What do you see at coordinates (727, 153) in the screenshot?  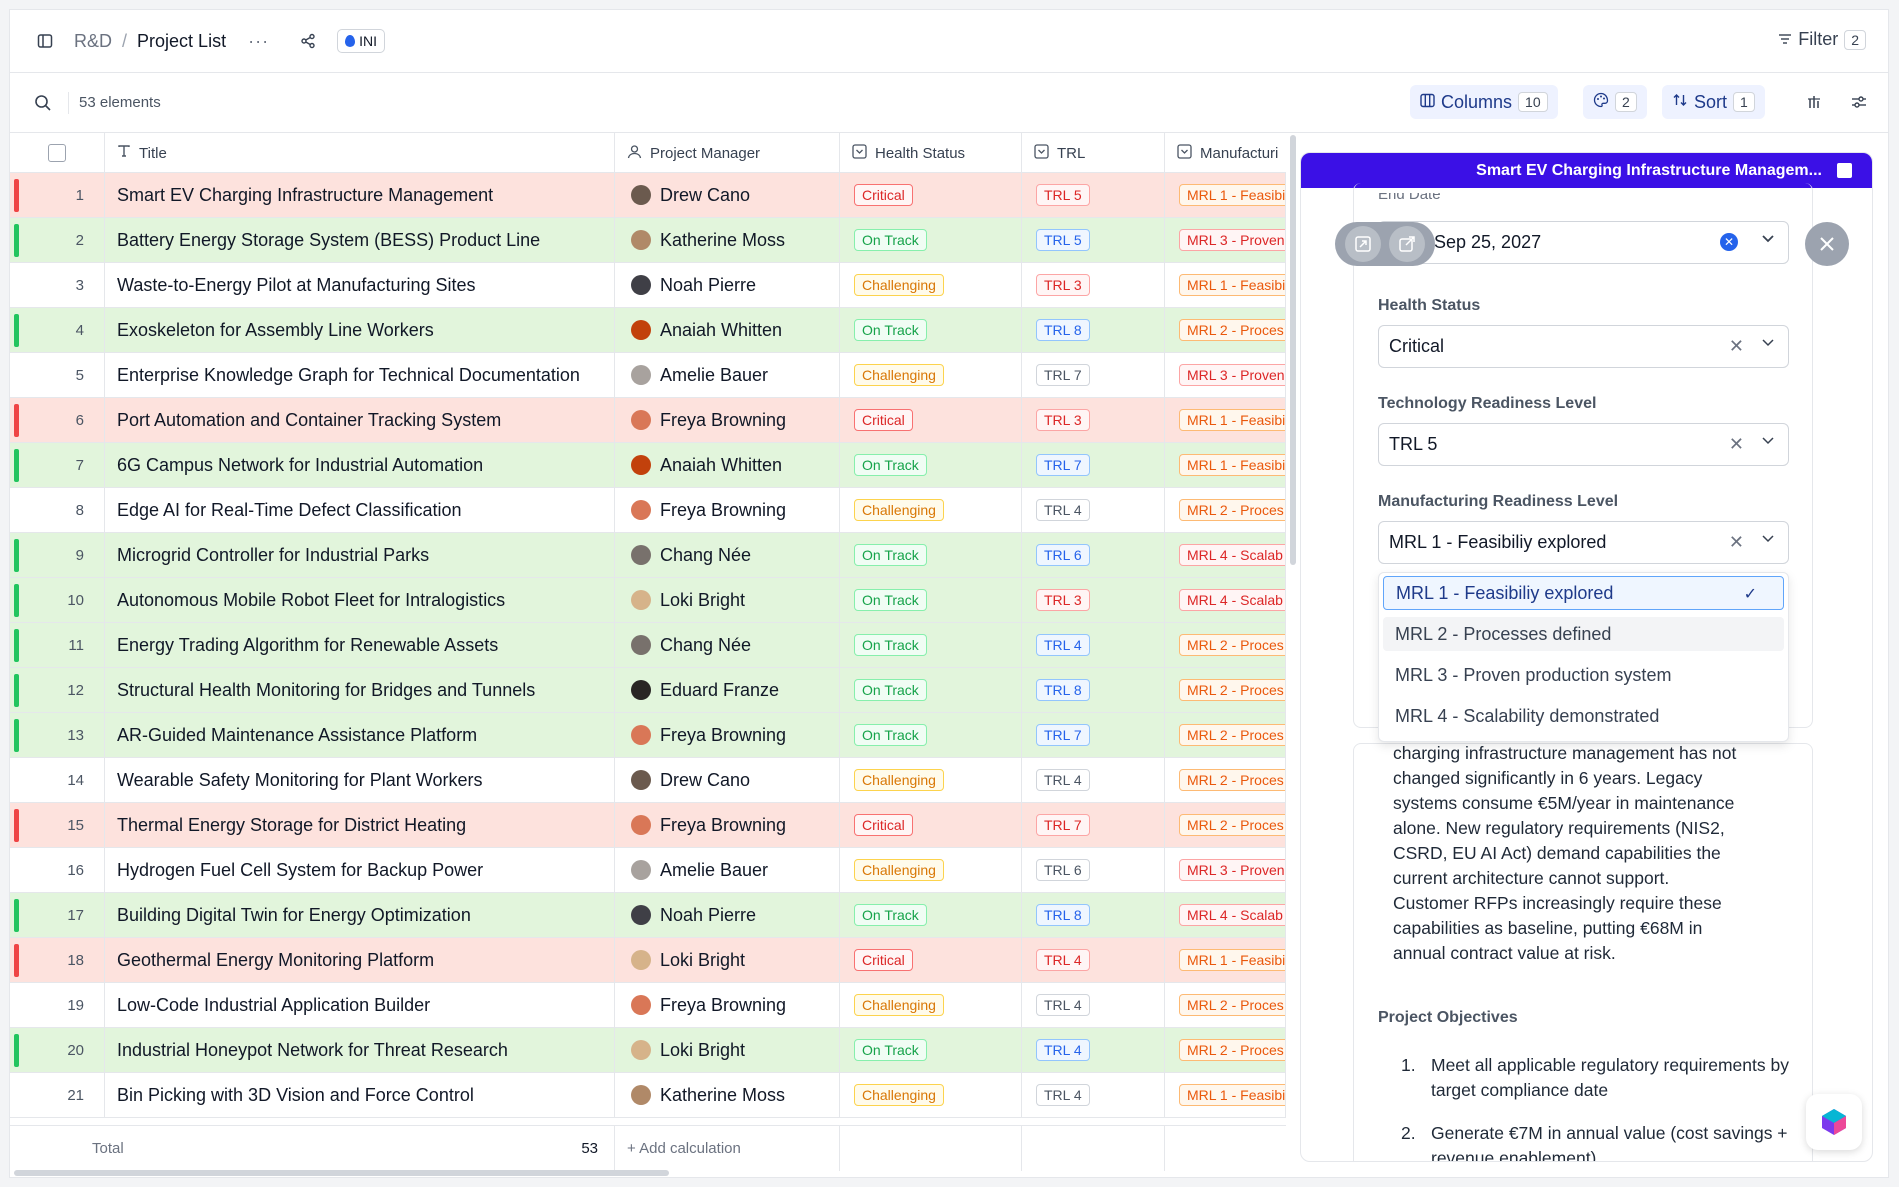 I see `column-header-manager: Project Manager` at bounding box center [727, 153].